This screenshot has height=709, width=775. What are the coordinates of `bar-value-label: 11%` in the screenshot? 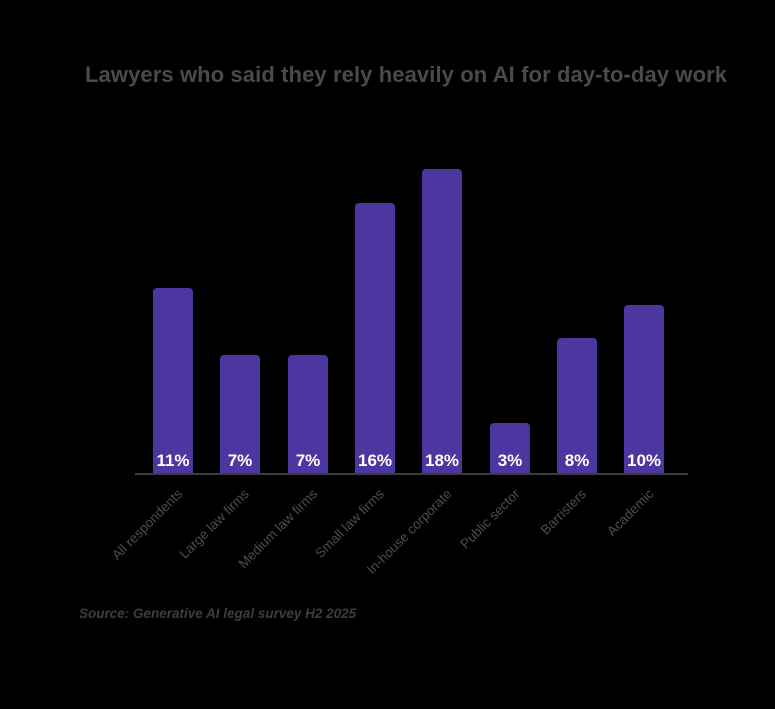 It's located at (173, 460).